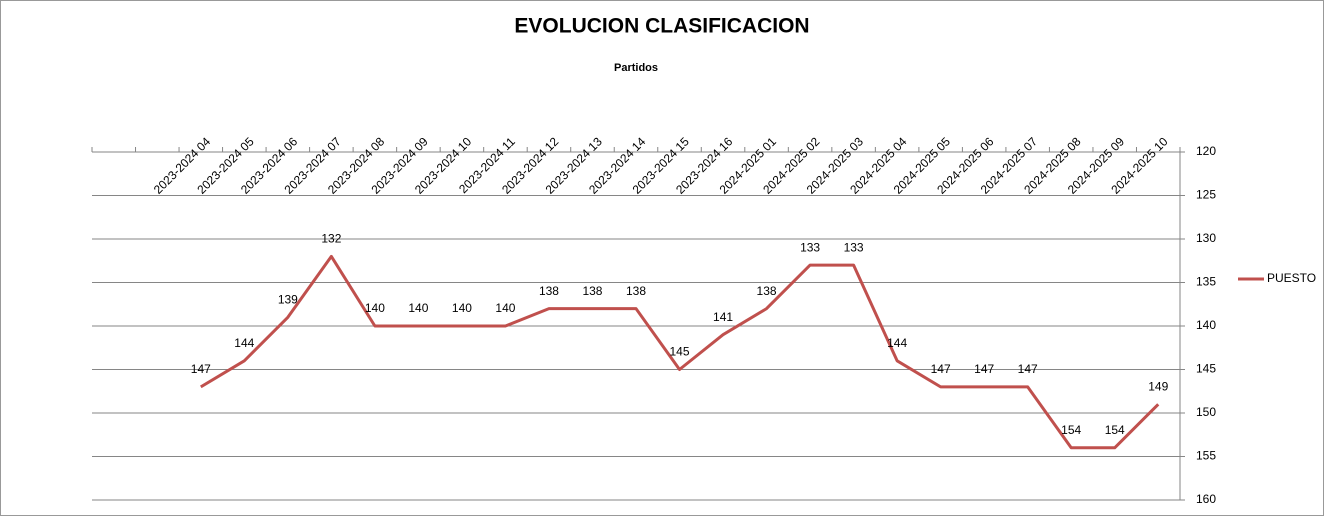 This screenshot has width=1324, height=516. I want to click on data-label: 141, so click(723, 317).